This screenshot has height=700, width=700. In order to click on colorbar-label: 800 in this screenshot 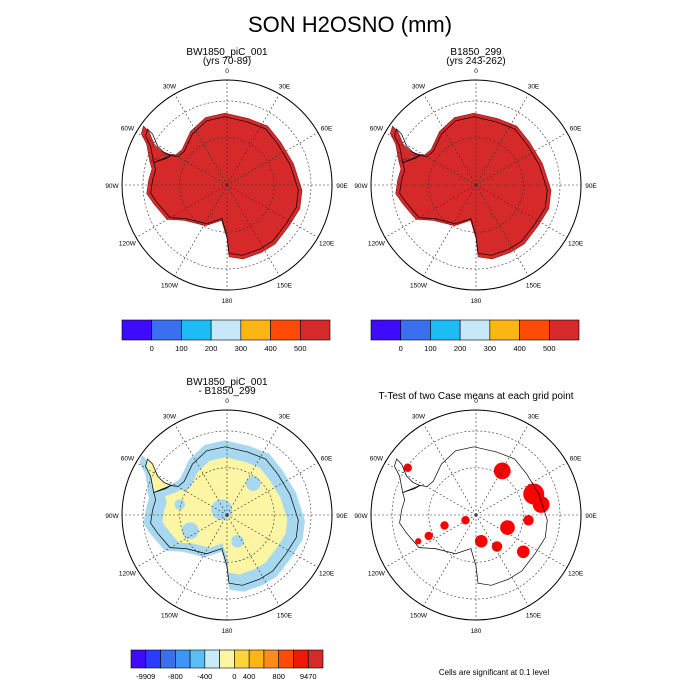, I will do `click(278, 676)`.